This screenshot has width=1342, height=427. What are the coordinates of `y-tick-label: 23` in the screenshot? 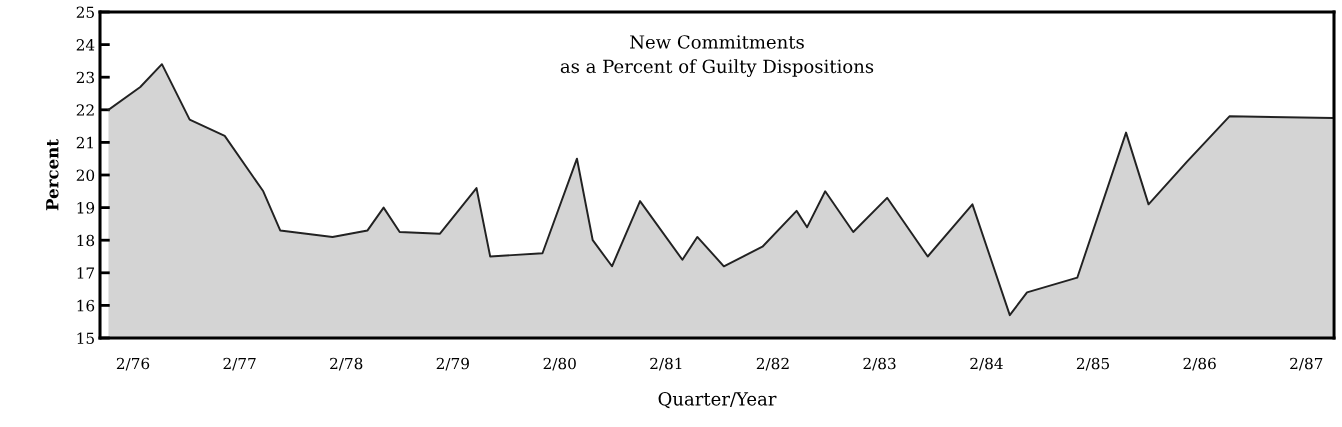 It's located at (85, 77).